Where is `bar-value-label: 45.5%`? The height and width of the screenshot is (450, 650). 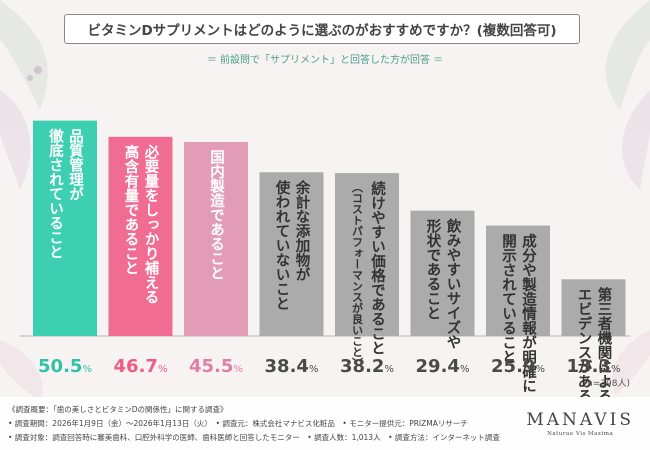 bar-value-label: 45.5% is located at coordinates (216, 366).